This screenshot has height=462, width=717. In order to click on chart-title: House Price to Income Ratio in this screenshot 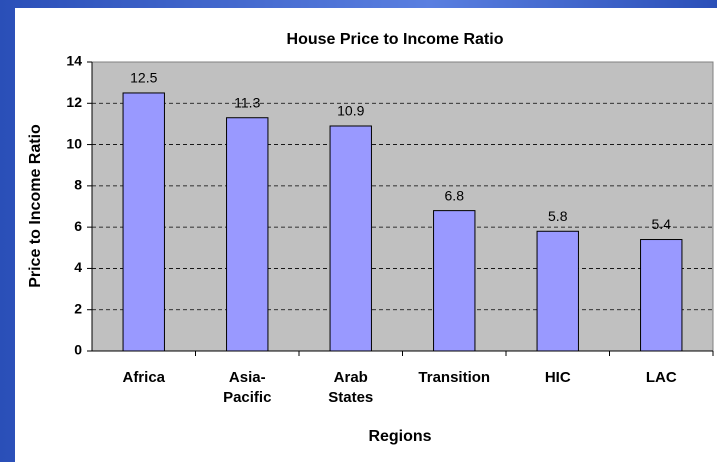, I will do `click(395, 39)`.